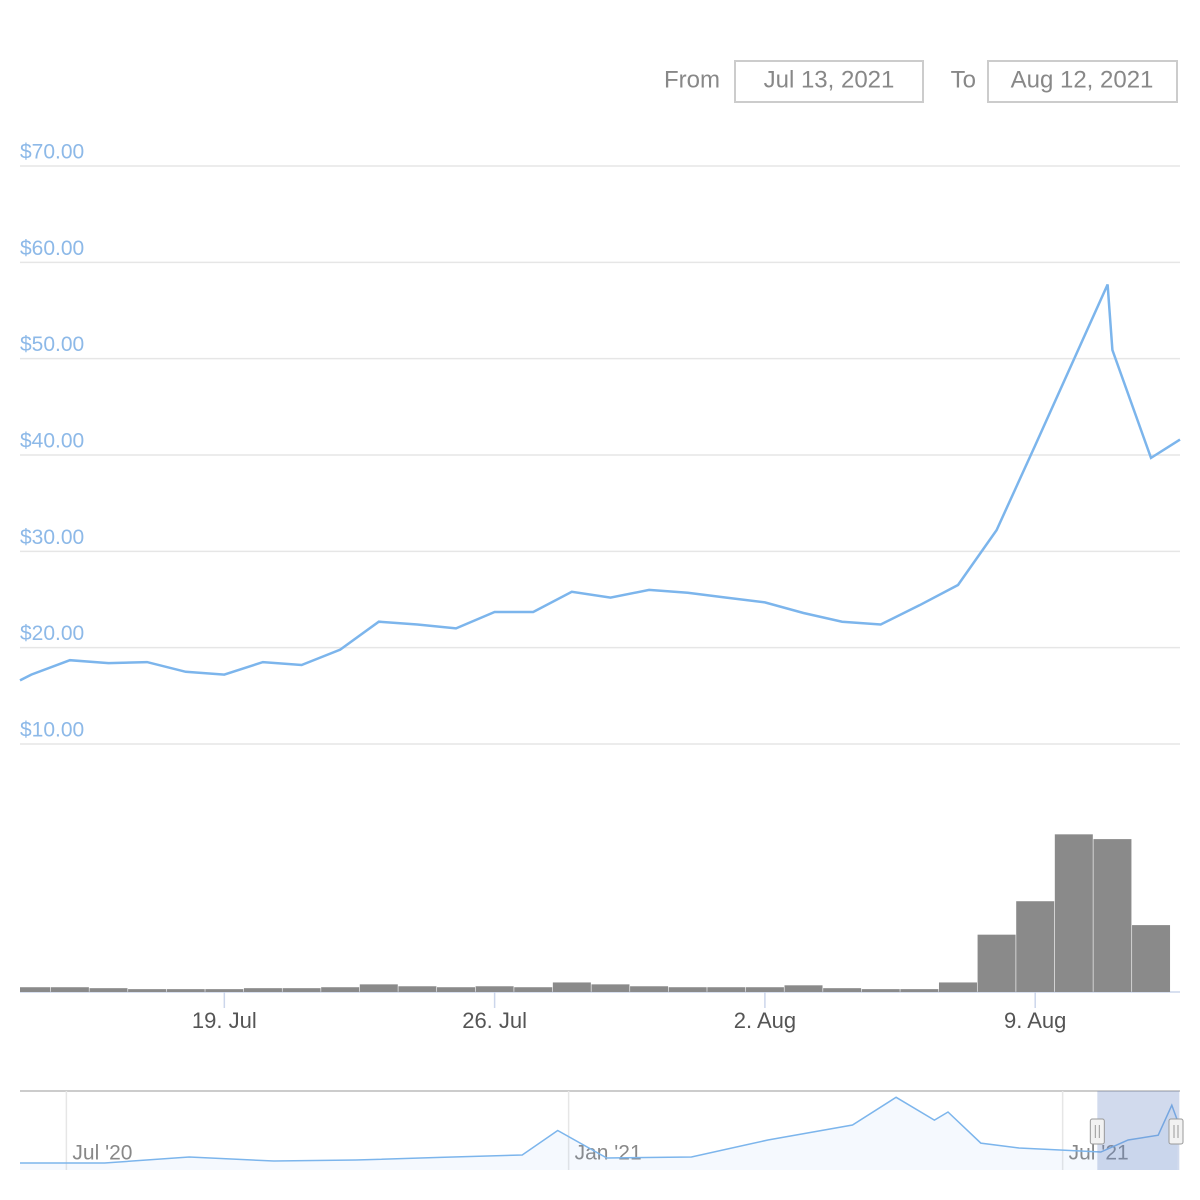 The width and height of the screenshot is (1200, 1200). What do you see at coordinates (963, 79) in the screenshot?
I see `to-label: To` at bounding box center [963, 79].